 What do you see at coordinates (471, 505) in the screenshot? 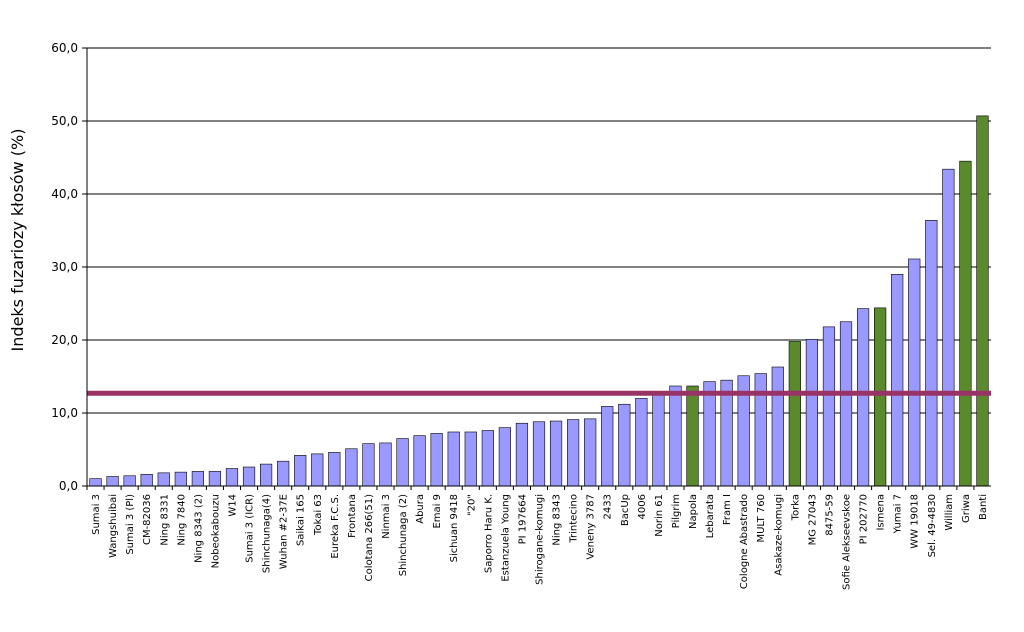
I see `x-tick-label: "20"` at bounding box center [471, 505].